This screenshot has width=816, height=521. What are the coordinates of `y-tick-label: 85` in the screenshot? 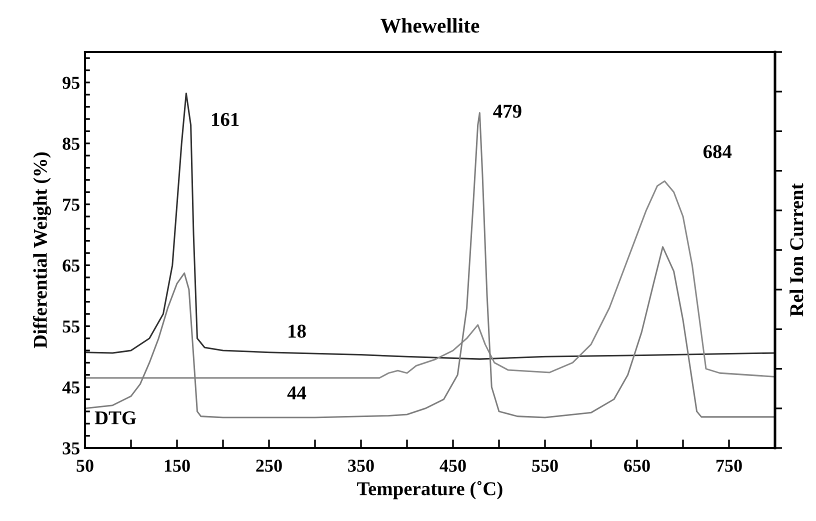 It's located at (71, 144).